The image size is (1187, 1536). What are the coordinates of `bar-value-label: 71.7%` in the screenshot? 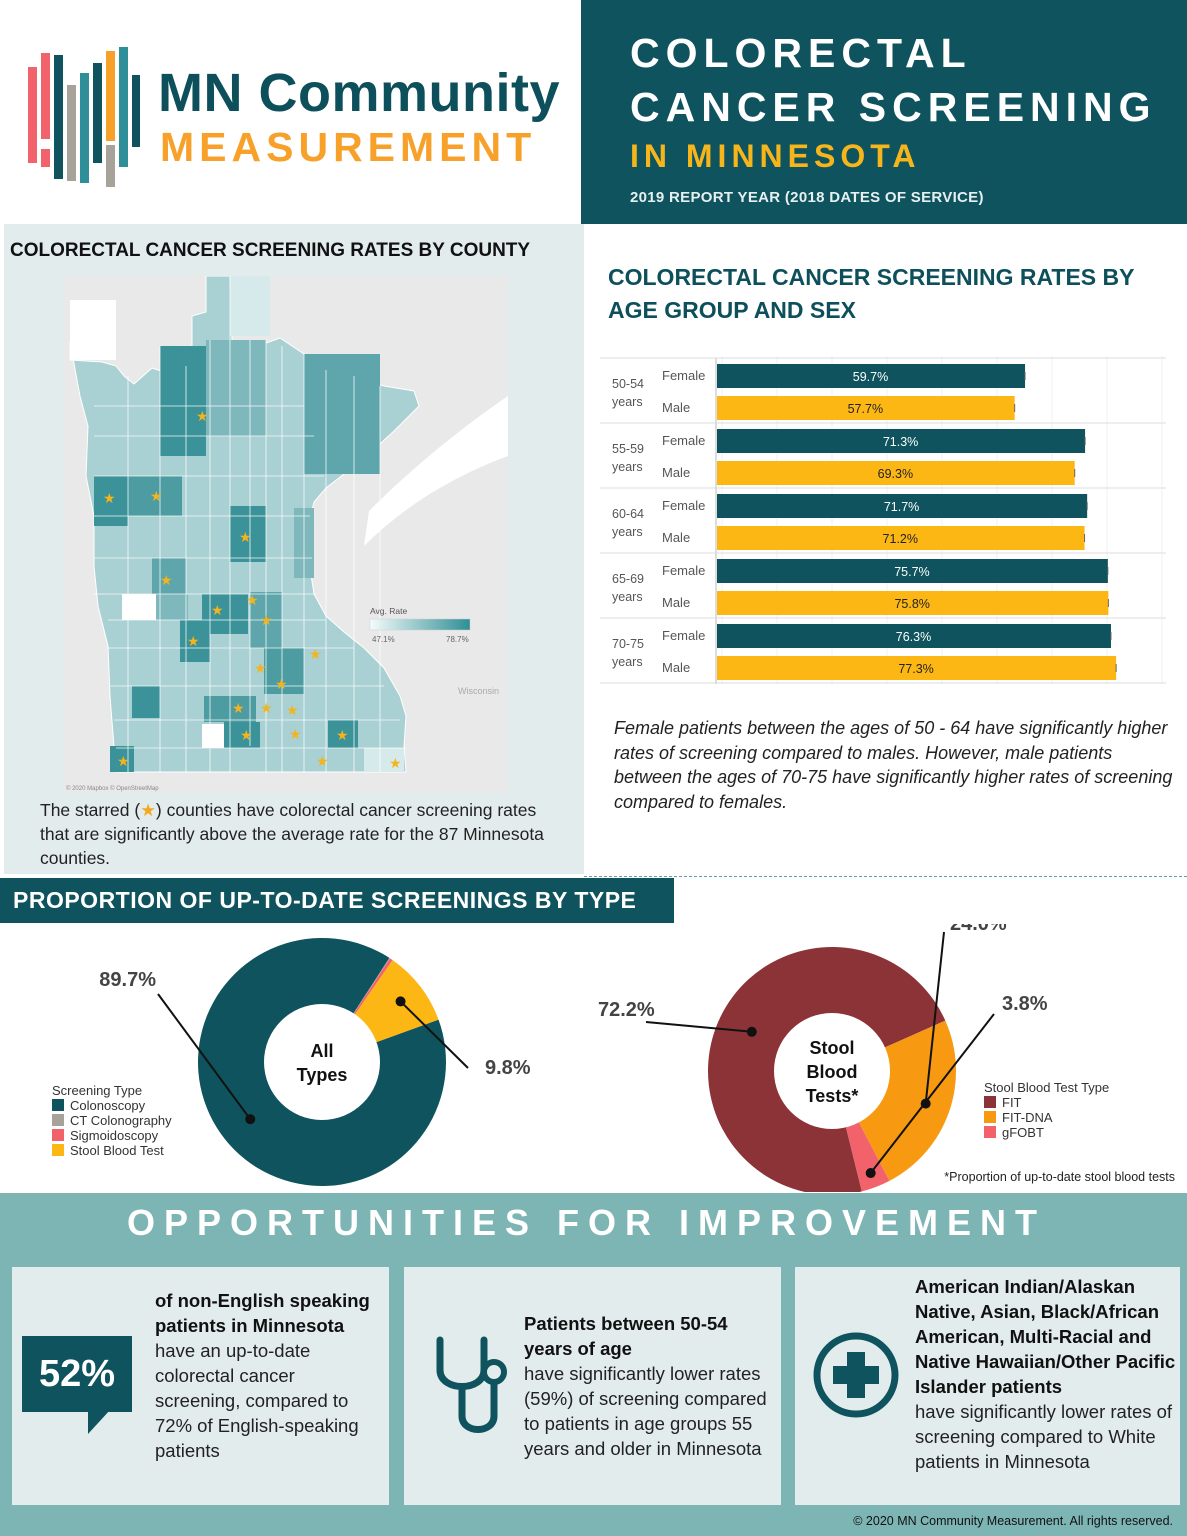 It's located at (901, 507).